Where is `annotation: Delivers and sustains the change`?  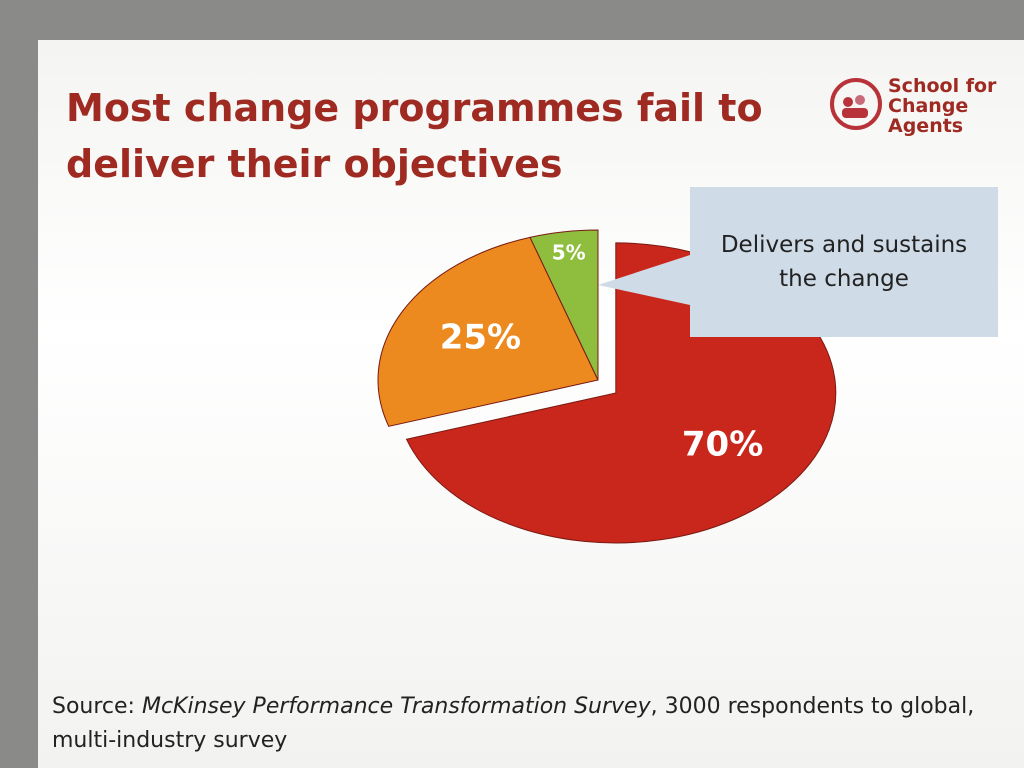
annotation: Delivers and sustains the change is located at coordinates (844, 262).